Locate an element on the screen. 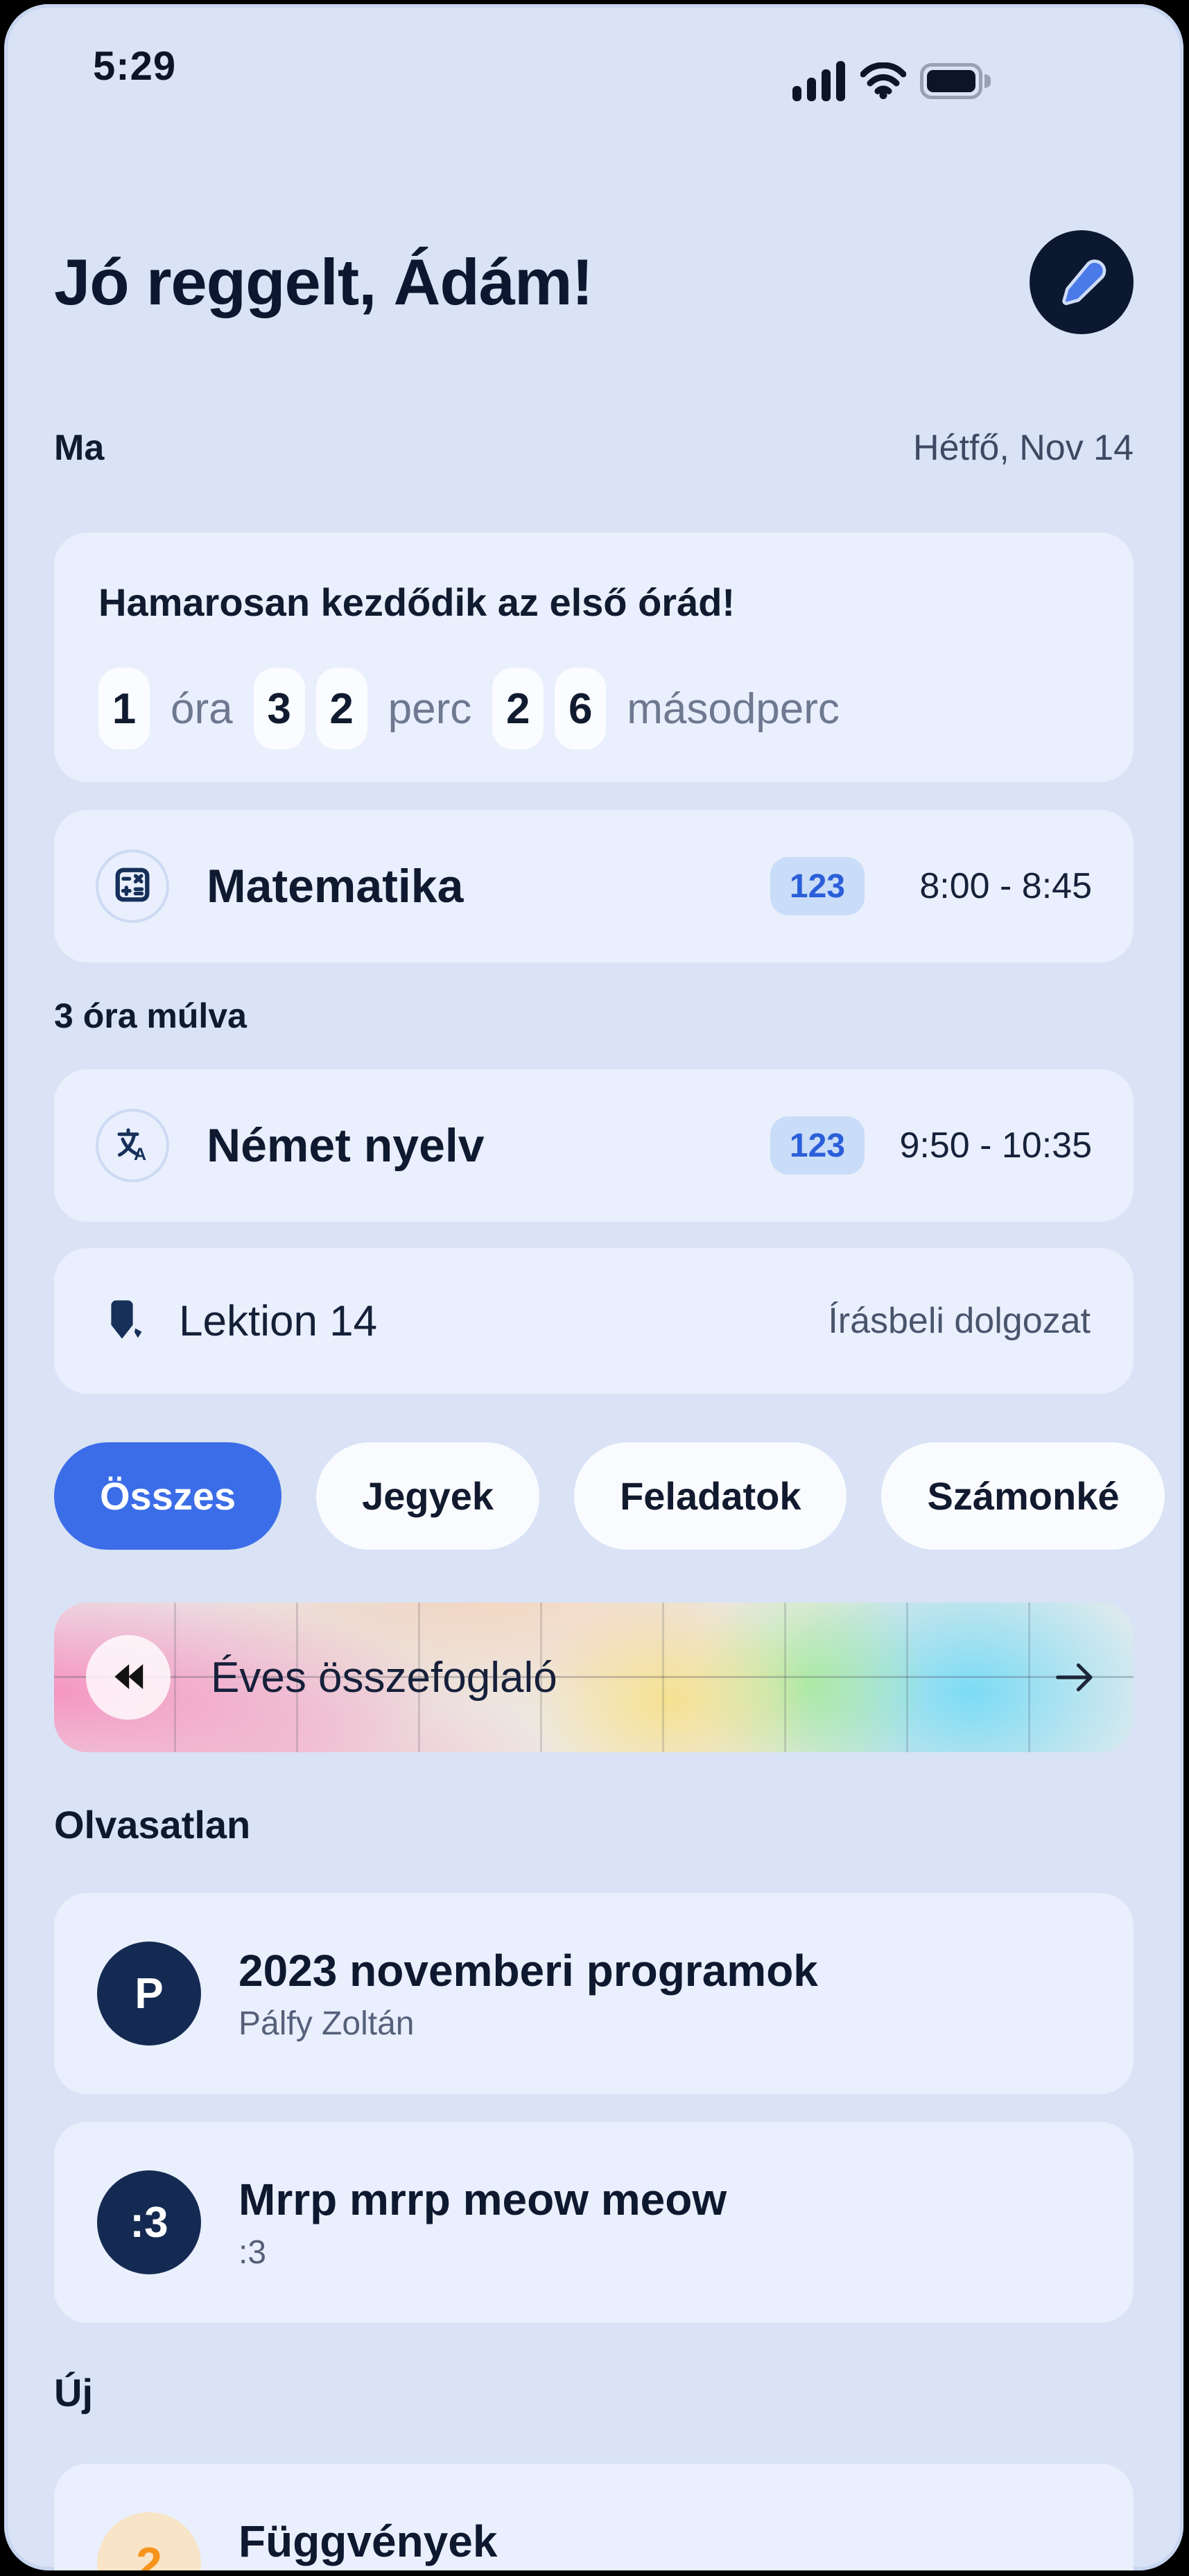 This screenshot has width=1189, height=2576. avatar: P is located at coordinates (149, 1994).